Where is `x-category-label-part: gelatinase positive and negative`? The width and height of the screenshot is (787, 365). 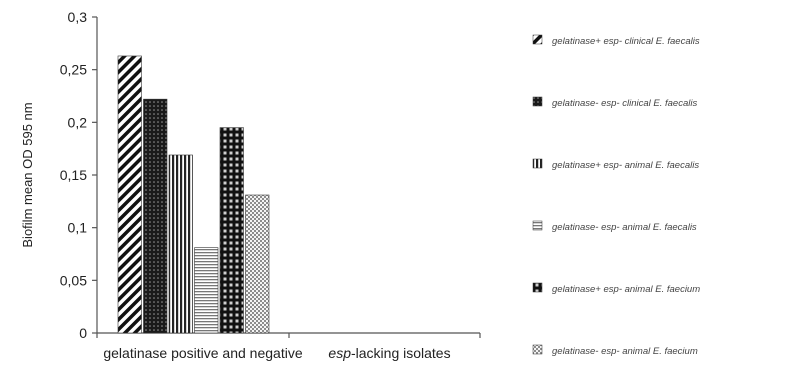 x-category-label-part: gelatinase positive and negative is located at coordinates (202, 353).